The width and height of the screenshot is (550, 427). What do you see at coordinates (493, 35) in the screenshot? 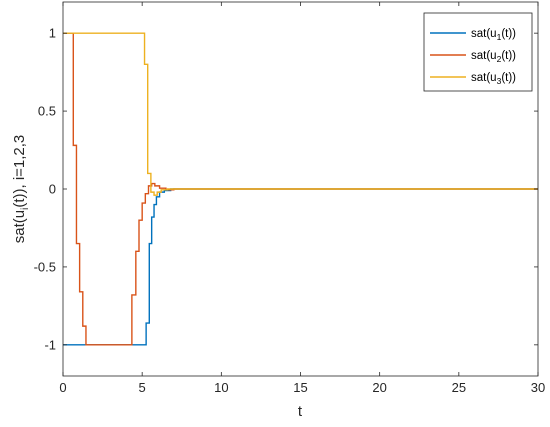
I see `legend-label-u1: sat(u1(t))` at bounding box center [493, 35].